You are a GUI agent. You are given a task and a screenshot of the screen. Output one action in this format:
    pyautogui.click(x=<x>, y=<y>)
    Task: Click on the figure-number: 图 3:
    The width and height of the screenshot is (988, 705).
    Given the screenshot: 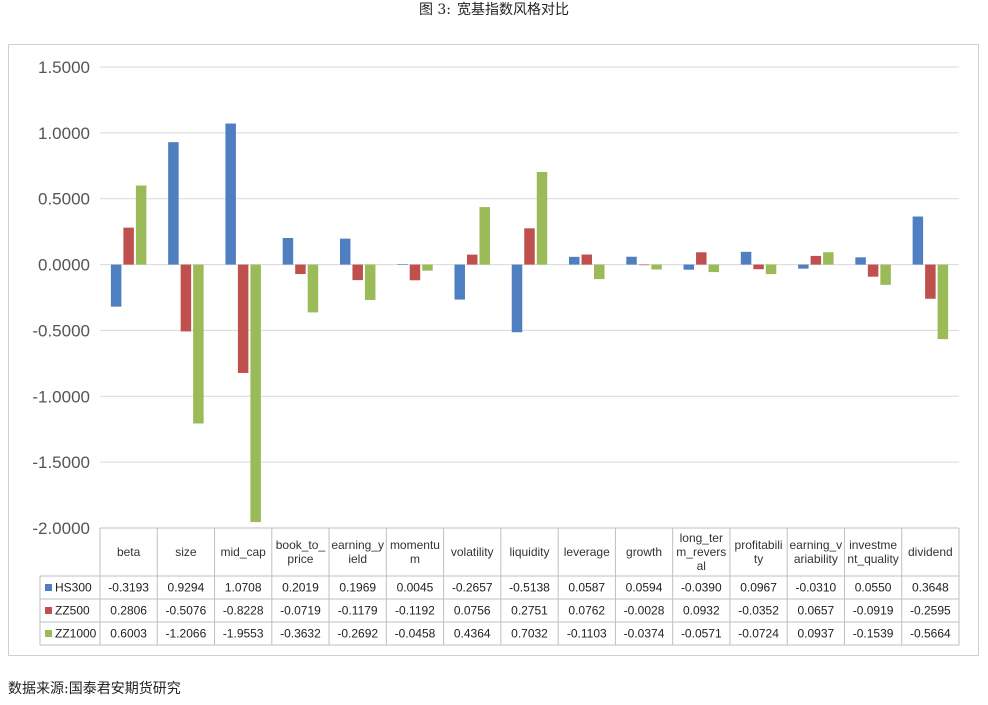 What is the action you would take?
    pyautogui.click(x=435, y=10)
    